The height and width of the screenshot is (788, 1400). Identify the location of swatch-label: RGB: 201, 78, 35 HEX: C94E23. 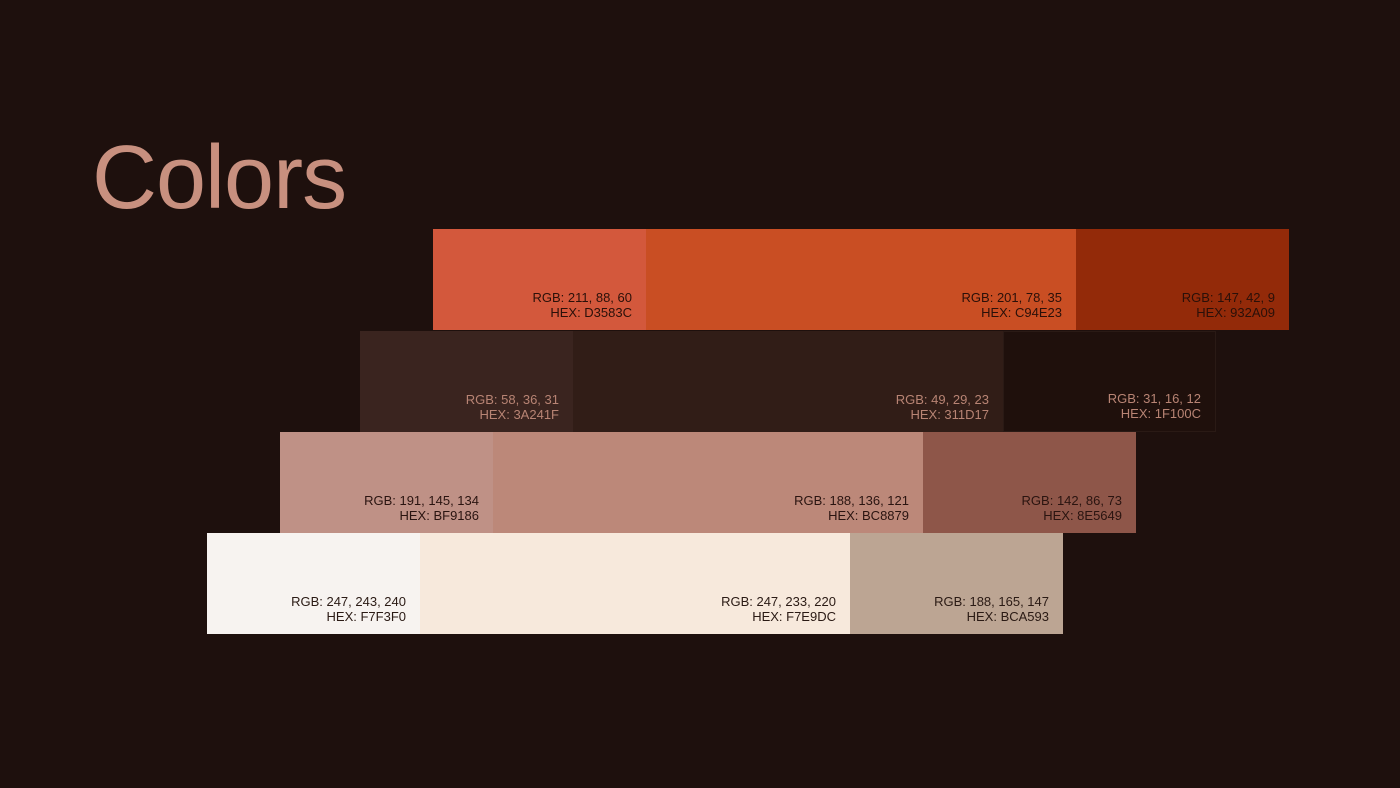
(1012, 305).